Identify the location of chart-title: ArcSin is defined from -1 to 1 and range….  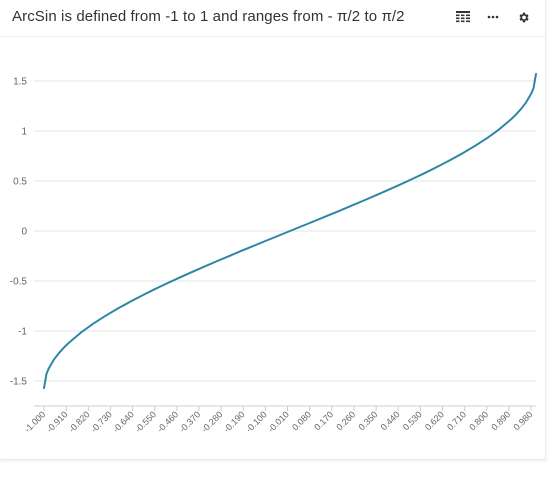
(208, 16).